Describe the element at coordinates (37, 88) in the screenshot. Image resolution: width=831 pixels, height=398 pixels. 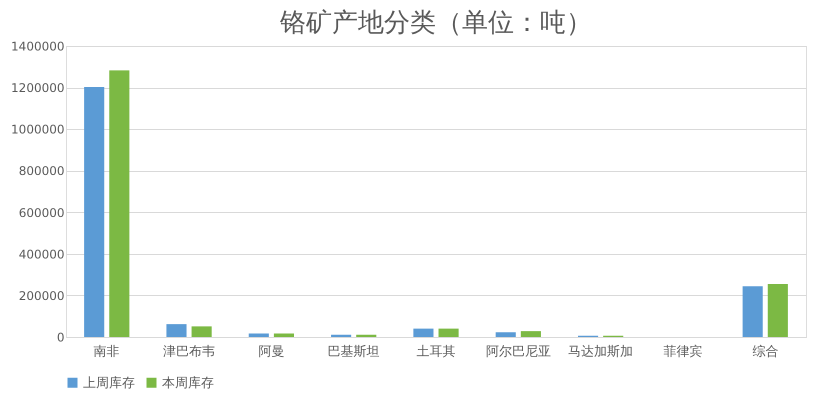
I see `y-tick-label: 1200000` at that location.